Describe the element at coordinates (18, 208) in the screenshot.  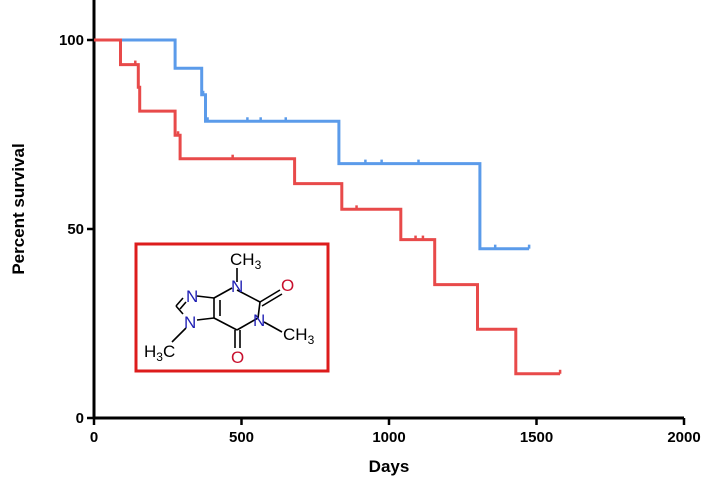
I see `y-axis-title: Percent survival` at that location.